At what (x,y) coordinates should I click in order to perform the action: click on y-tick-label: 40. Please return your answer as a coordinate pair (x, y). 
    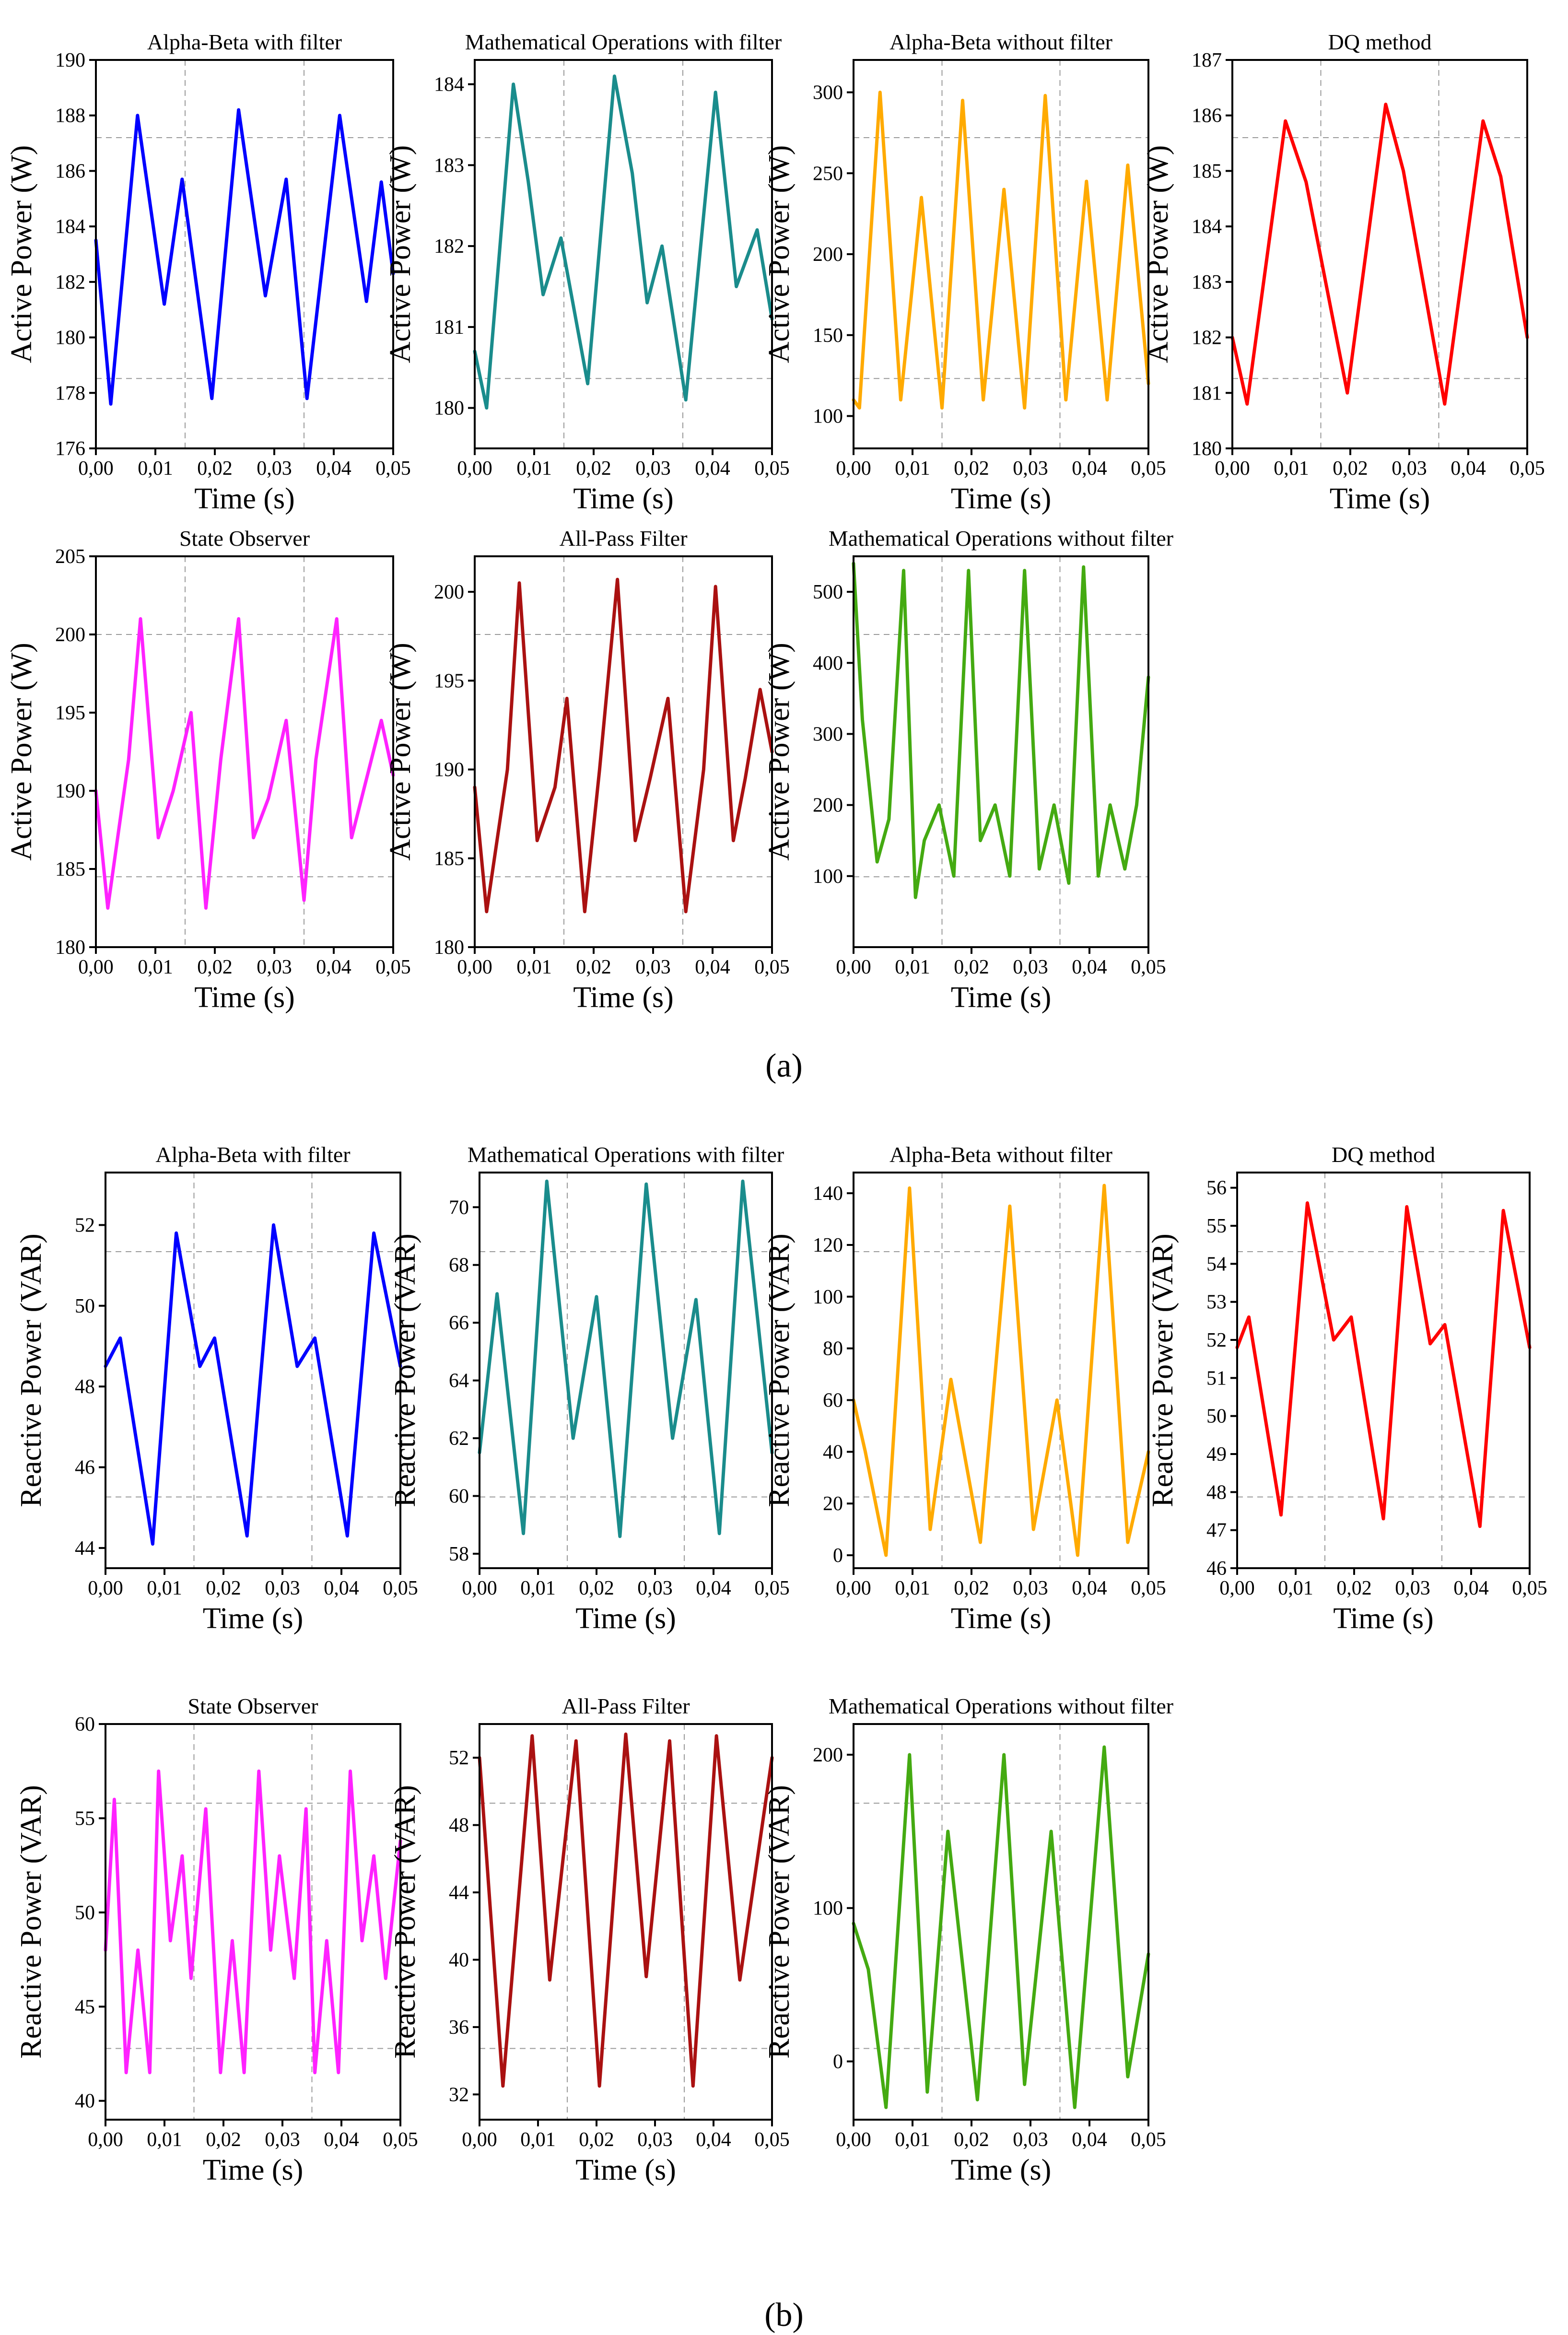
    Looking at the image, I should click on (85, 2101).